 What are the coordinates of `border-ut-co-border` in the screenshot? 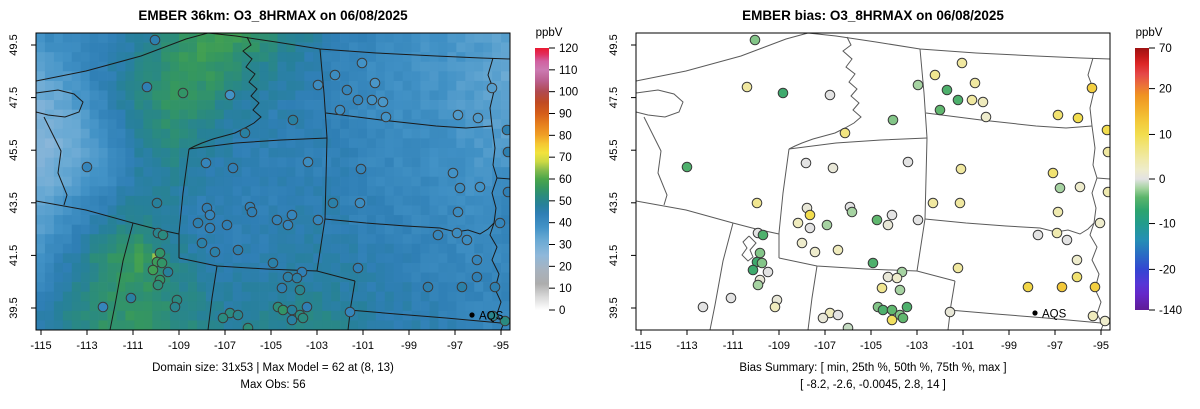 It's located at (812, 297).